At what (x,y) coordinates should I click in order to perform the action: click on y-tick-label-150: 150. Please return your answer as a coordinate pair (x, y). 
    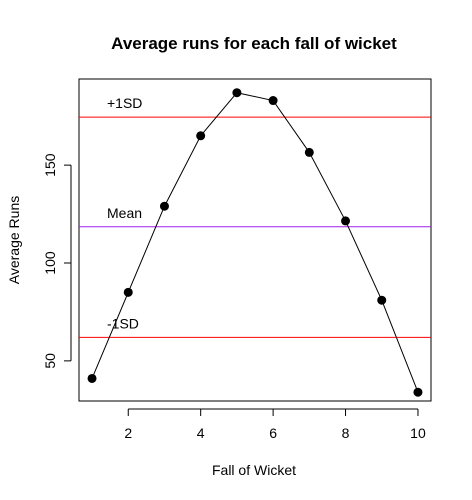
    Looking at the image, I should click on (50, 165).